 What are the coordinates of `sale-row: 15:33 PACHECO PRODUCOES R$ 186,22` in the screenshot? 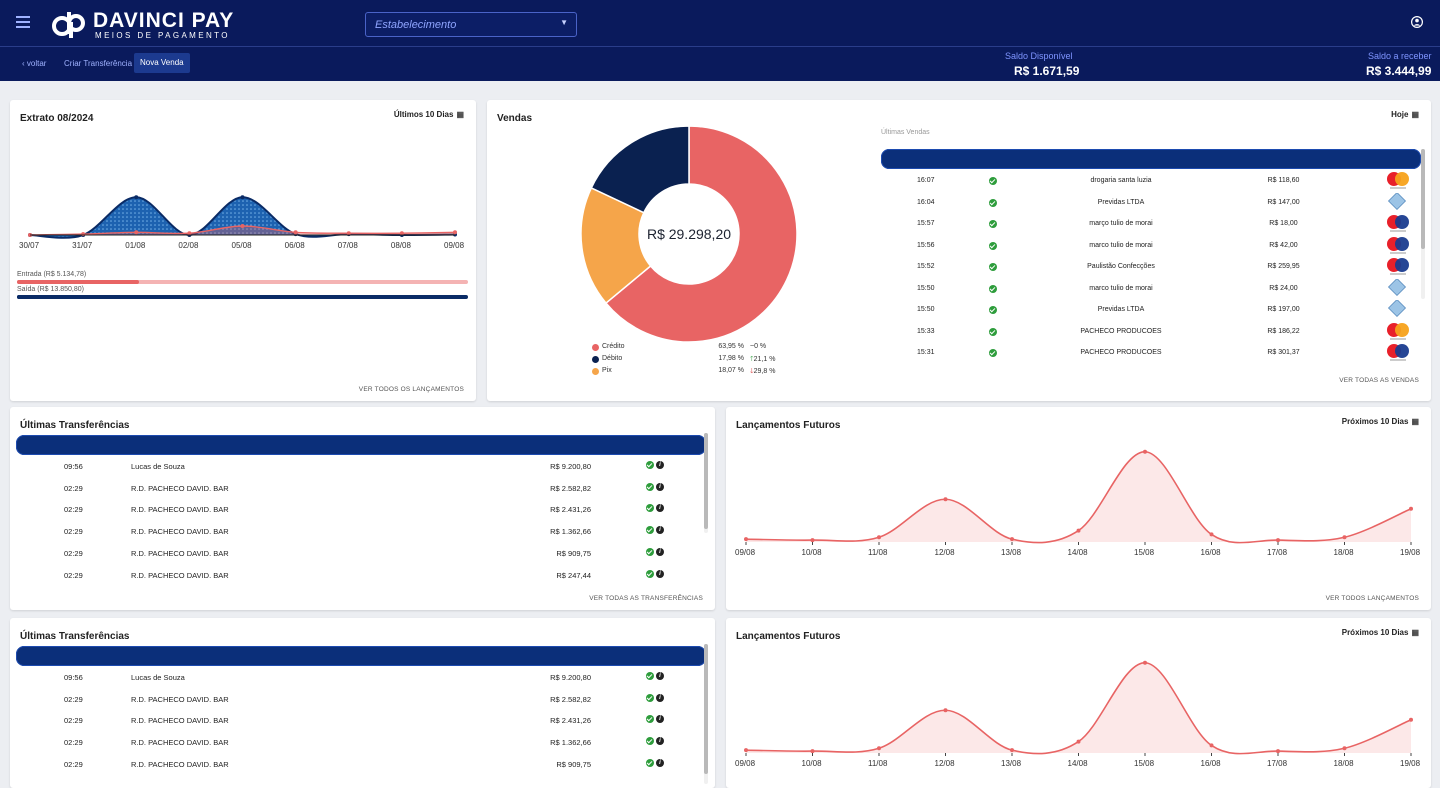 It's located at (1151, 332).